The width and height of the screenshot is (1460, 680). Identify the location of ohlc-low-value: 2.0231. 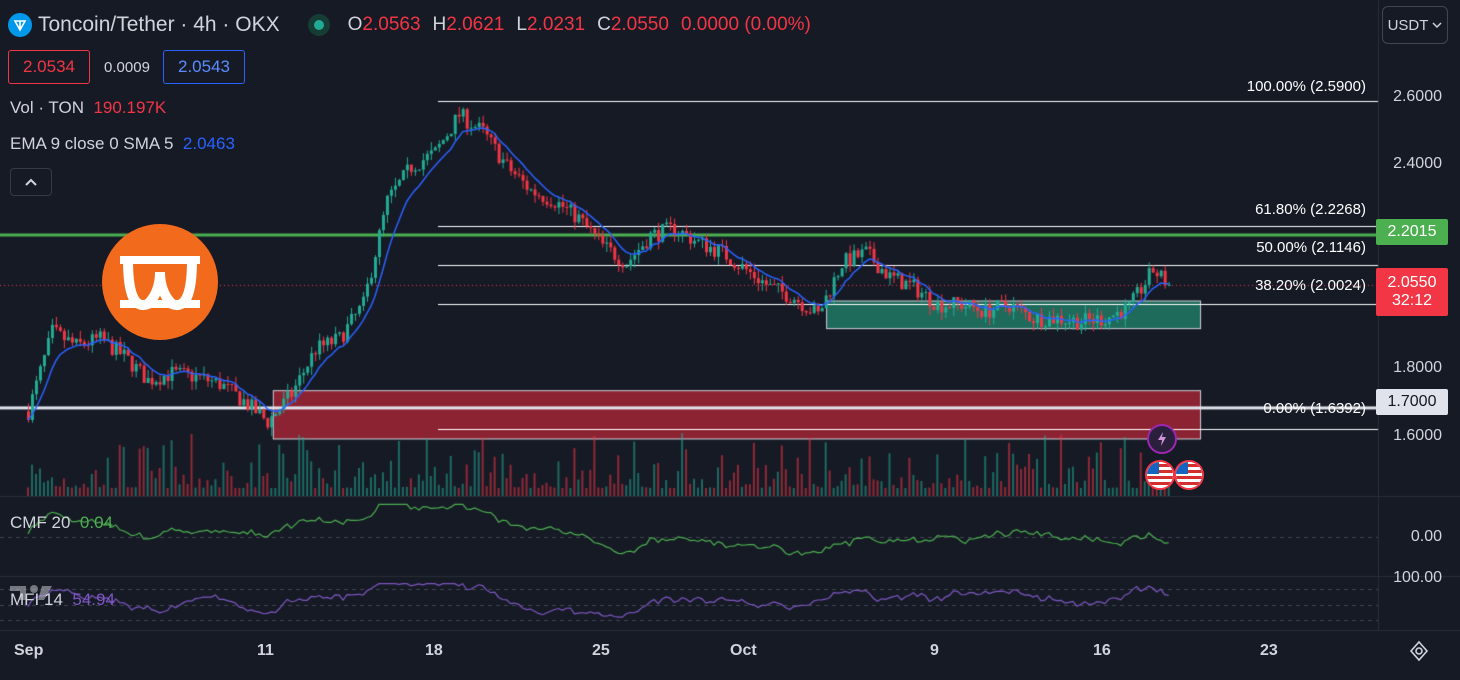
(556, 24).